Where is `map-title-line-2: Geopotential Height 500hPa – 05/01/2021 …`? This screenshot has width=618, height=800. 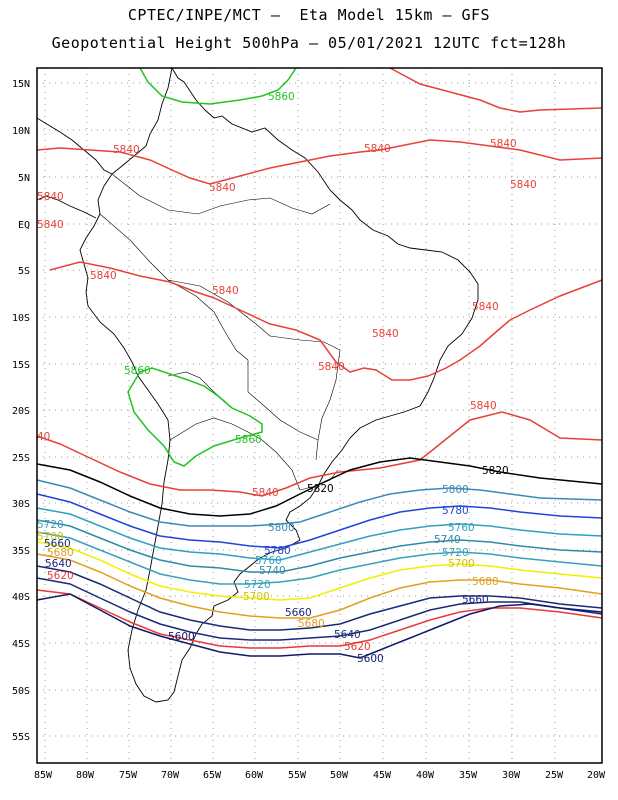 map-title-line-2: Geopotential Height 500hPa – 05/01/2021 … is located at coordinates (309, 43).